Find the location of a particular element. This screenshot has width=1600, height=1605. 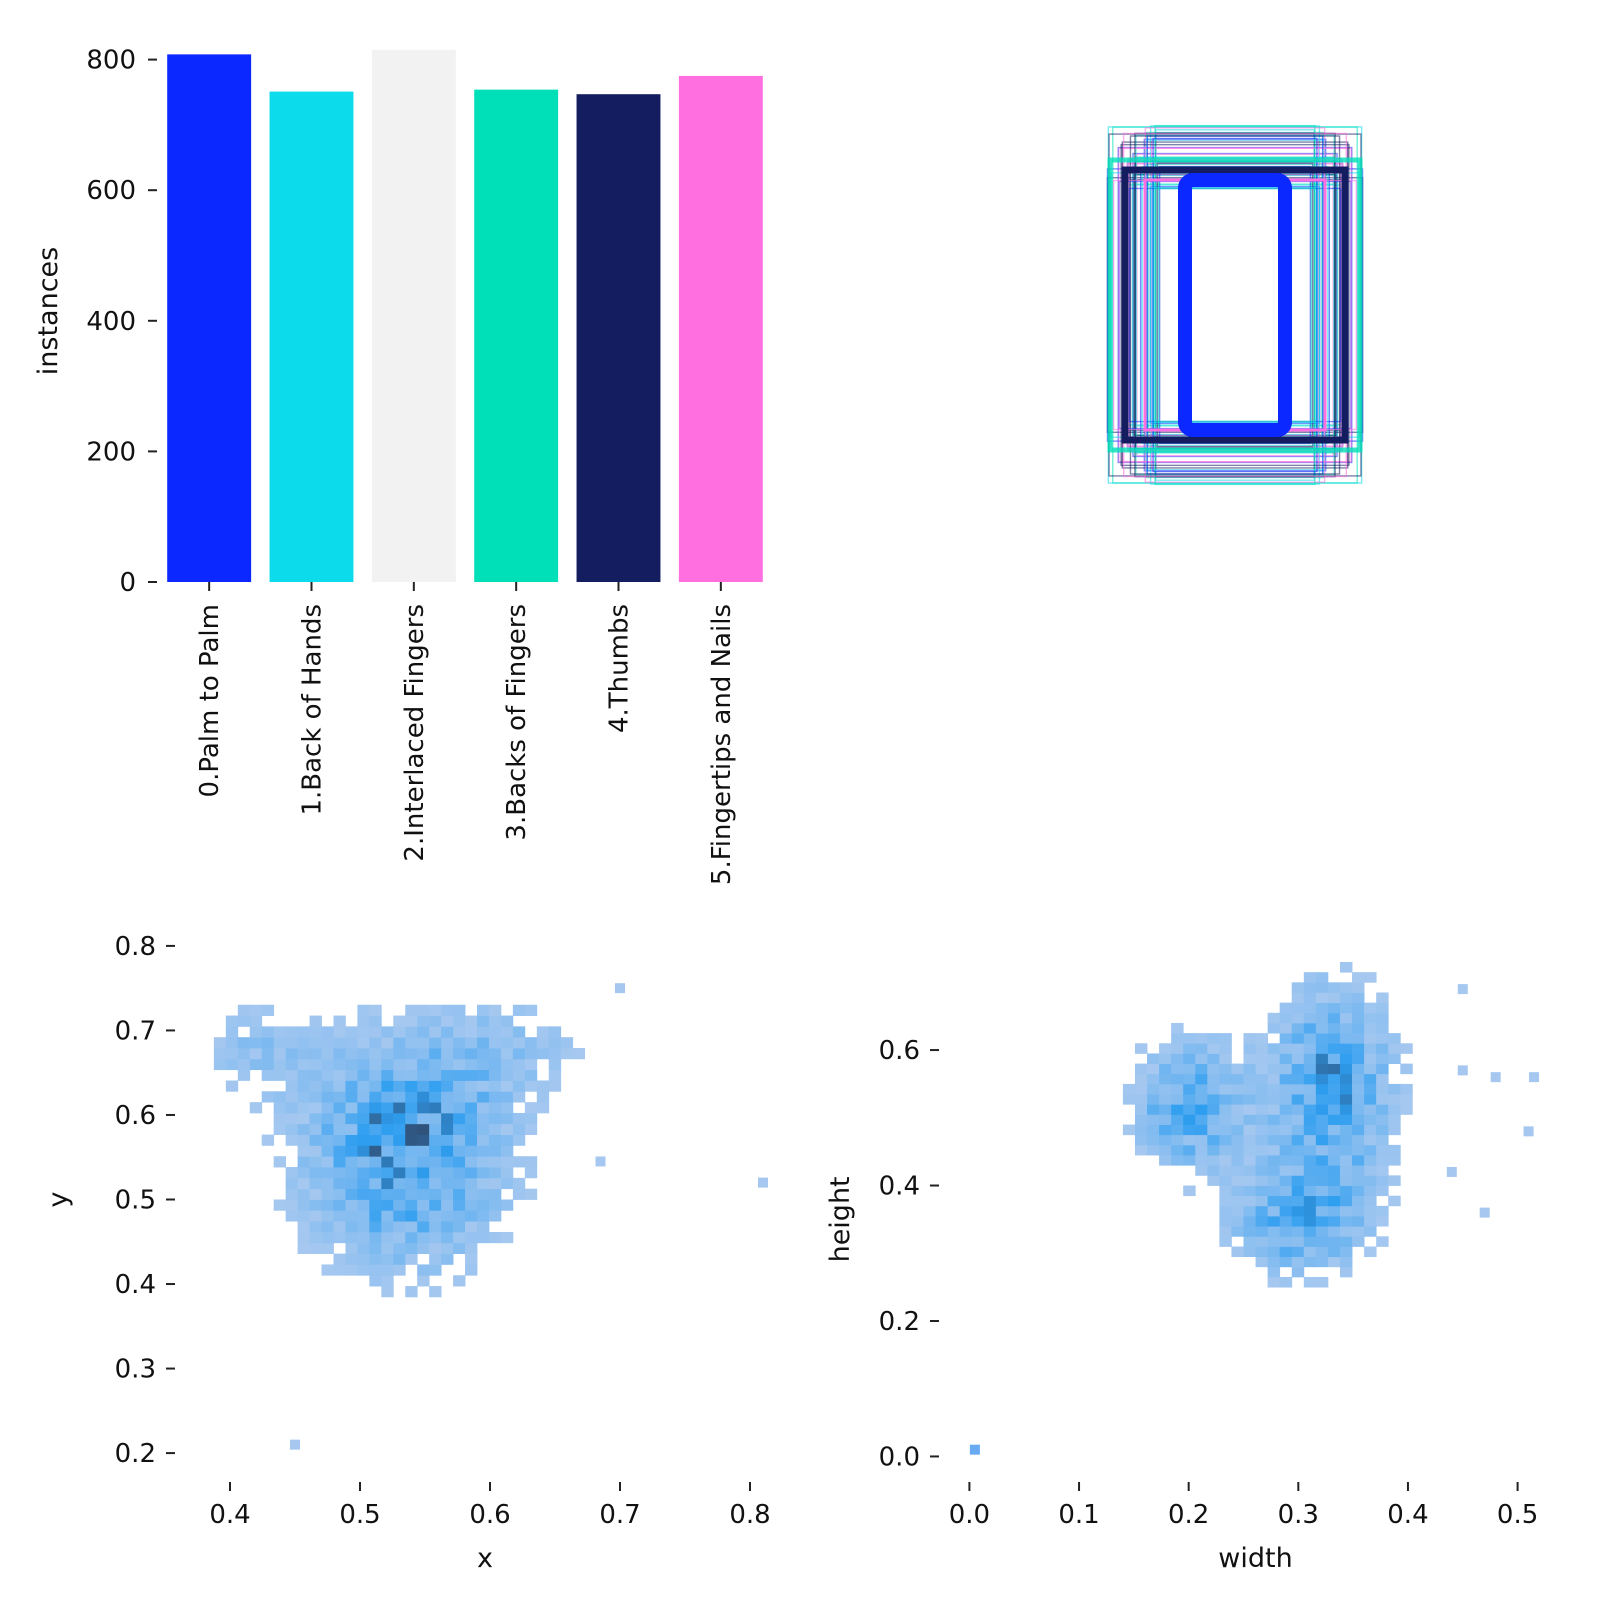

overlay-box is located at coordinates (1235, 305).